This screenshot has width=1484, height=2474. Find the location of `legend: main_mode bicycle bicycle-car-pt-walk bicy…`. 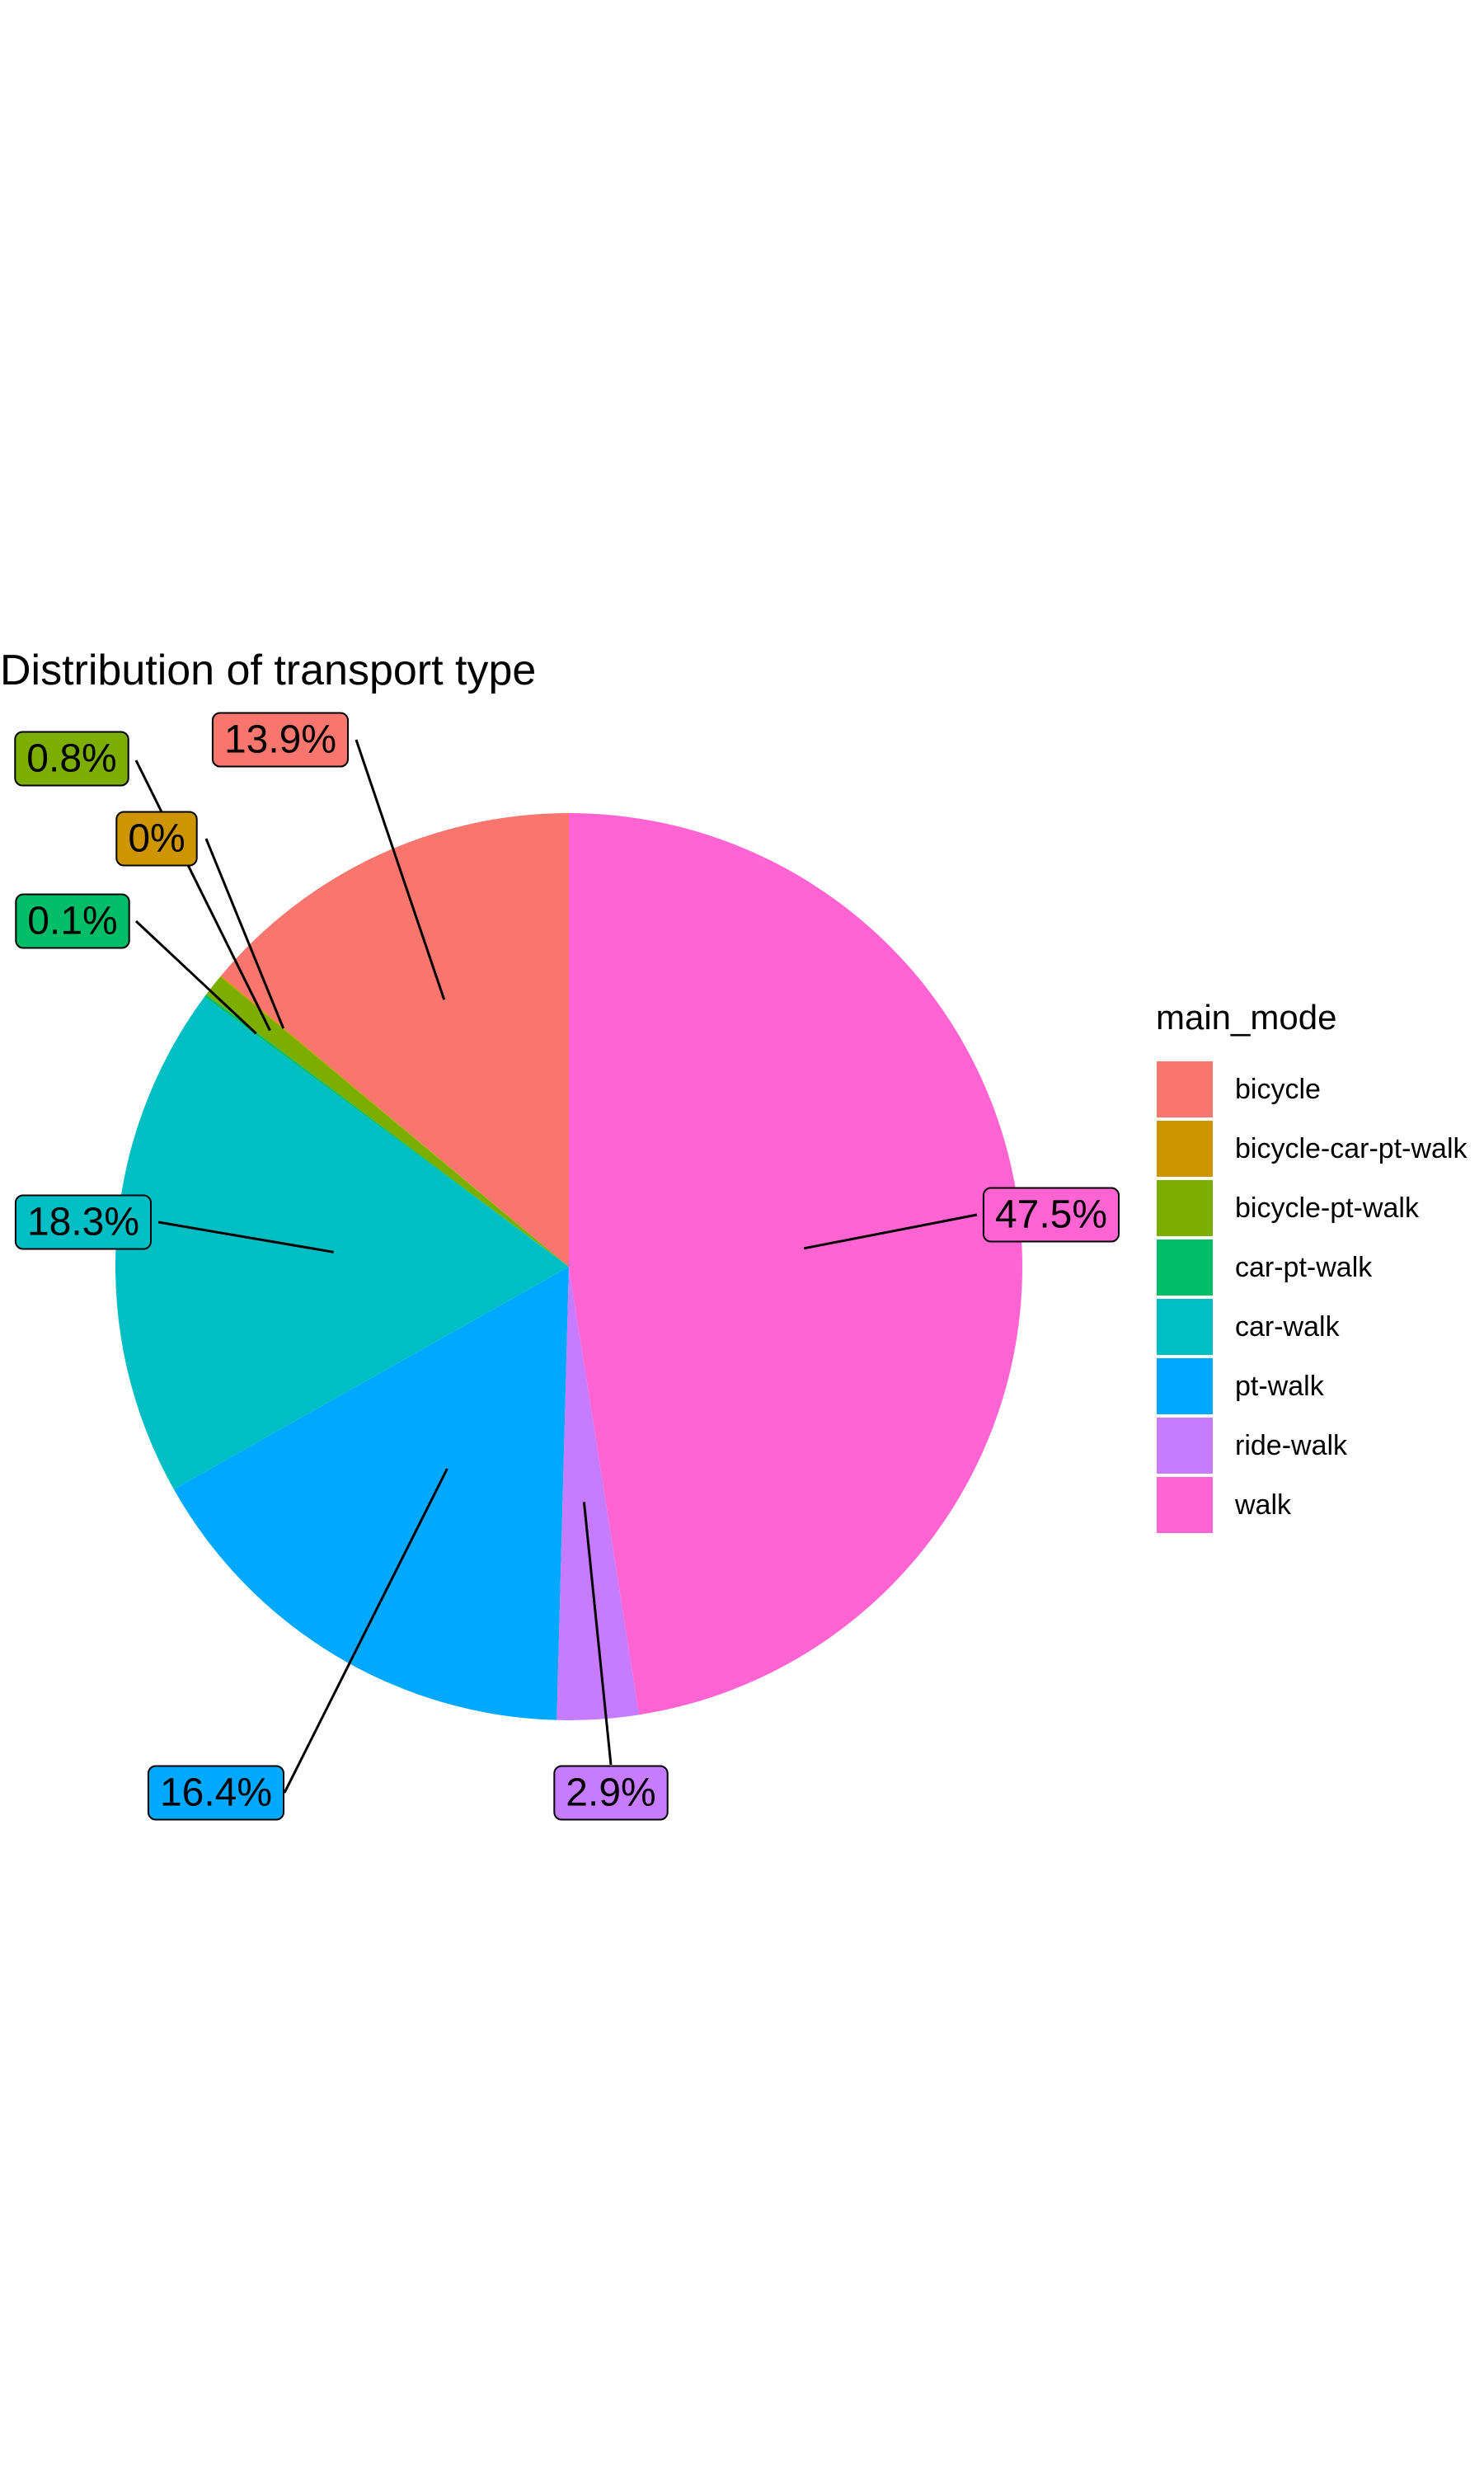

legend: main_mode bicycle bicycle-car-pt-walk bicy… is located at coordinates (1312, 1265).